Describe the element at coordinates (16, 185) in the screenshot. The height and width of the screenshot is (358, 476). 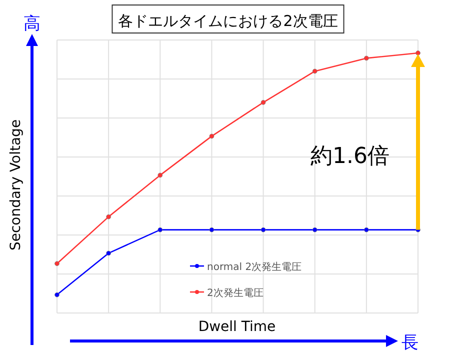
I see `y-axis-title: Secondary Voltage` at that location.